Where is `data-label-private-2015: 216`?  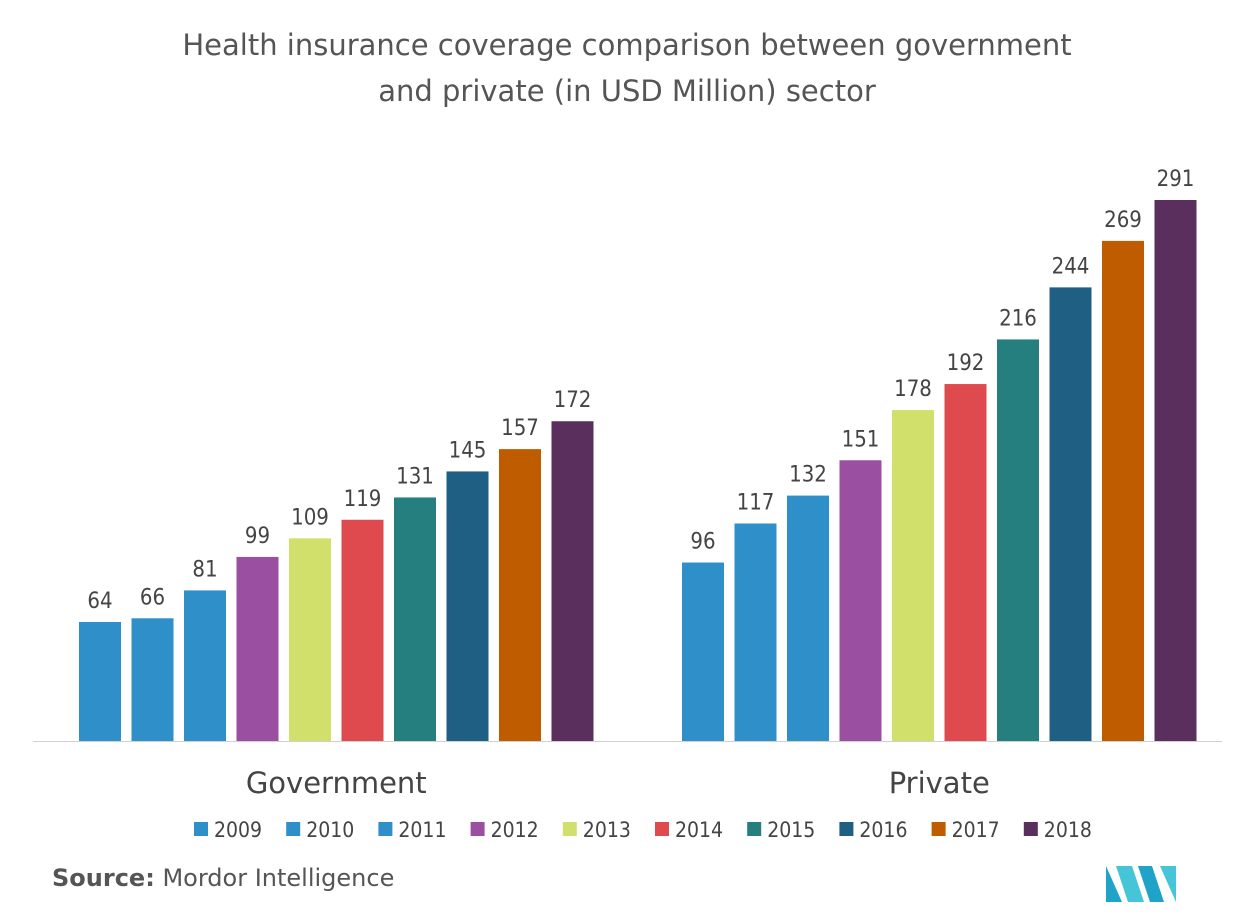 data-label-private-2015: 216 is located at coordinates (1018, 318).